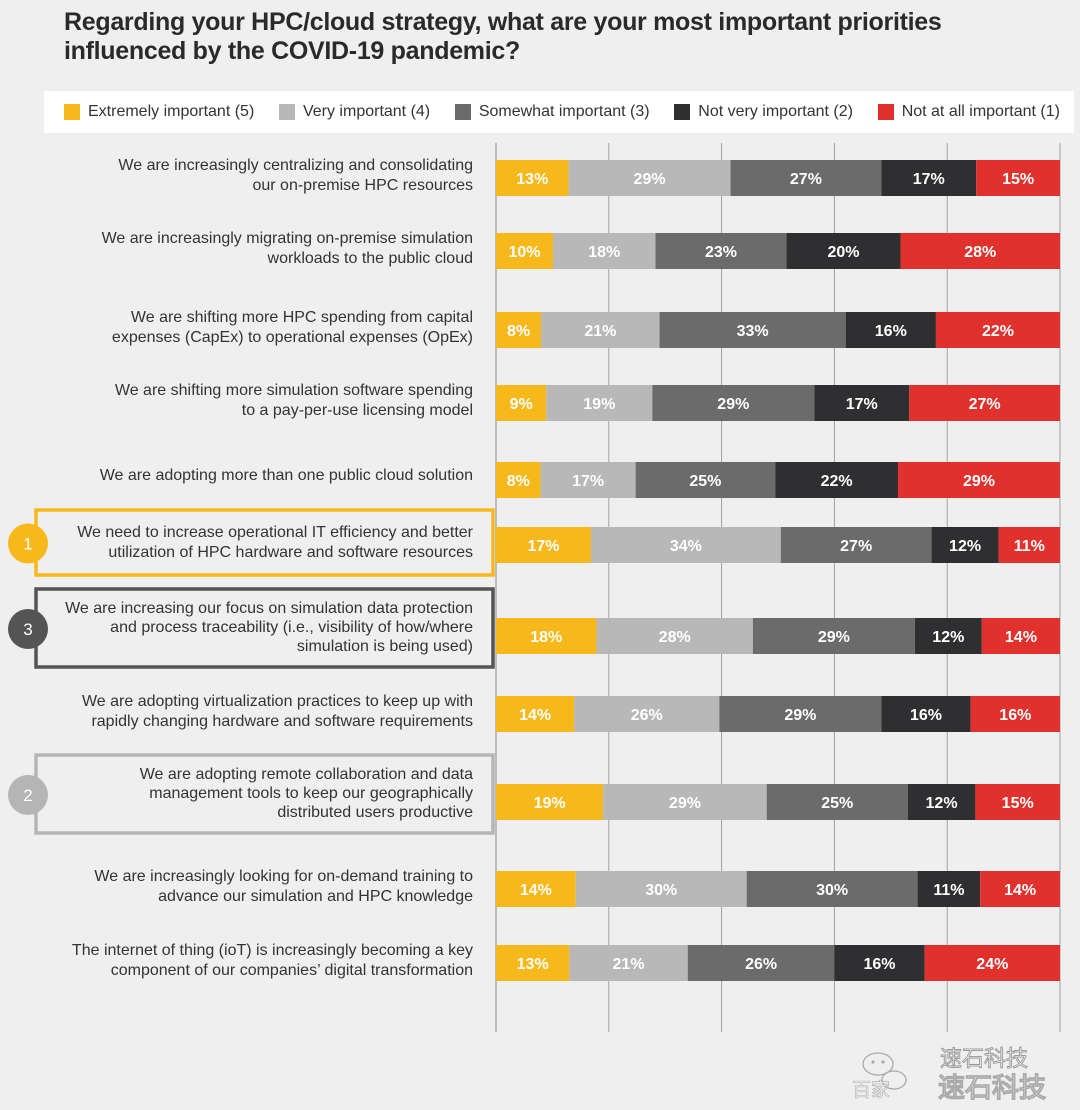 This screenshot has width=1080, height=1110. I want to click on bar-value-label: 10%, so click(524, 252).